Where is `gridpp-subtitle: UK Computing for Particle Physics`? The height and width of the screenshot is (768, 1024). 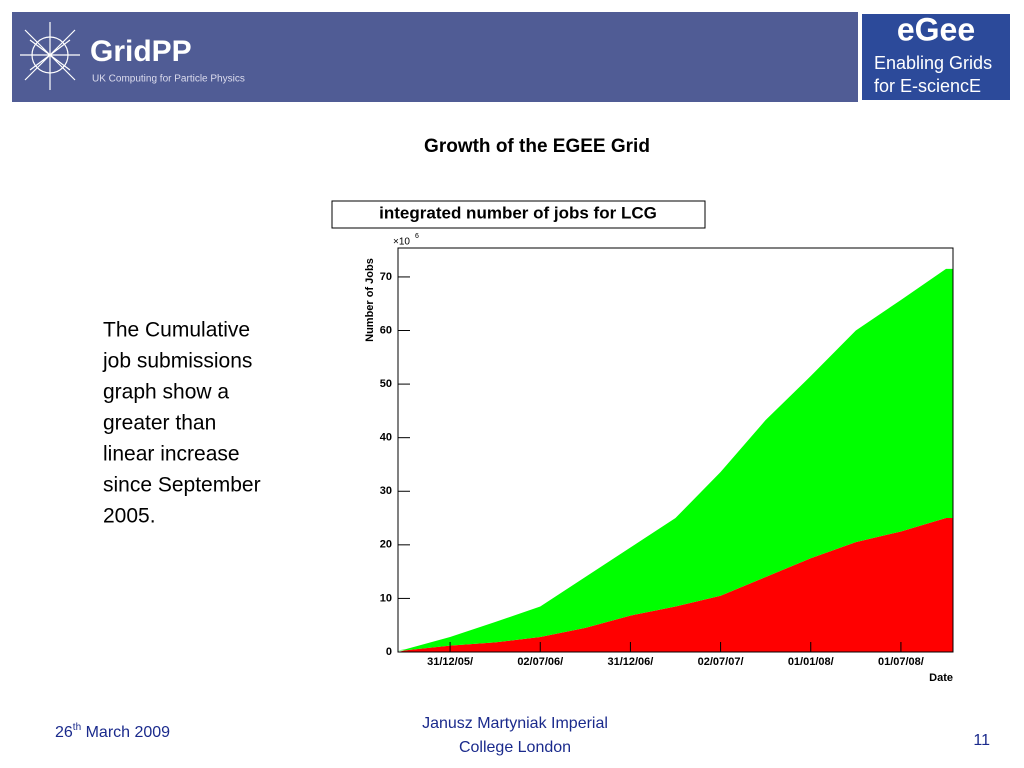 gridpp-subtitle: UK Computing for Particle Physics is located at coordinates (168, 79).